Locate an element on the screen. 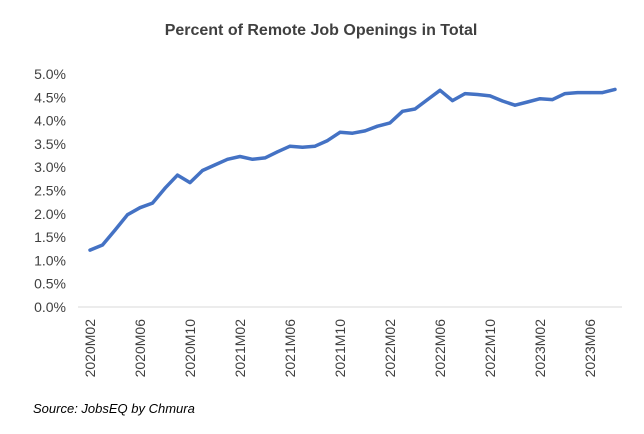 Image resolution: width=644 pixels, height=434 pixels. y-tick-label: 4.5% is located at coordinates (50, 97).